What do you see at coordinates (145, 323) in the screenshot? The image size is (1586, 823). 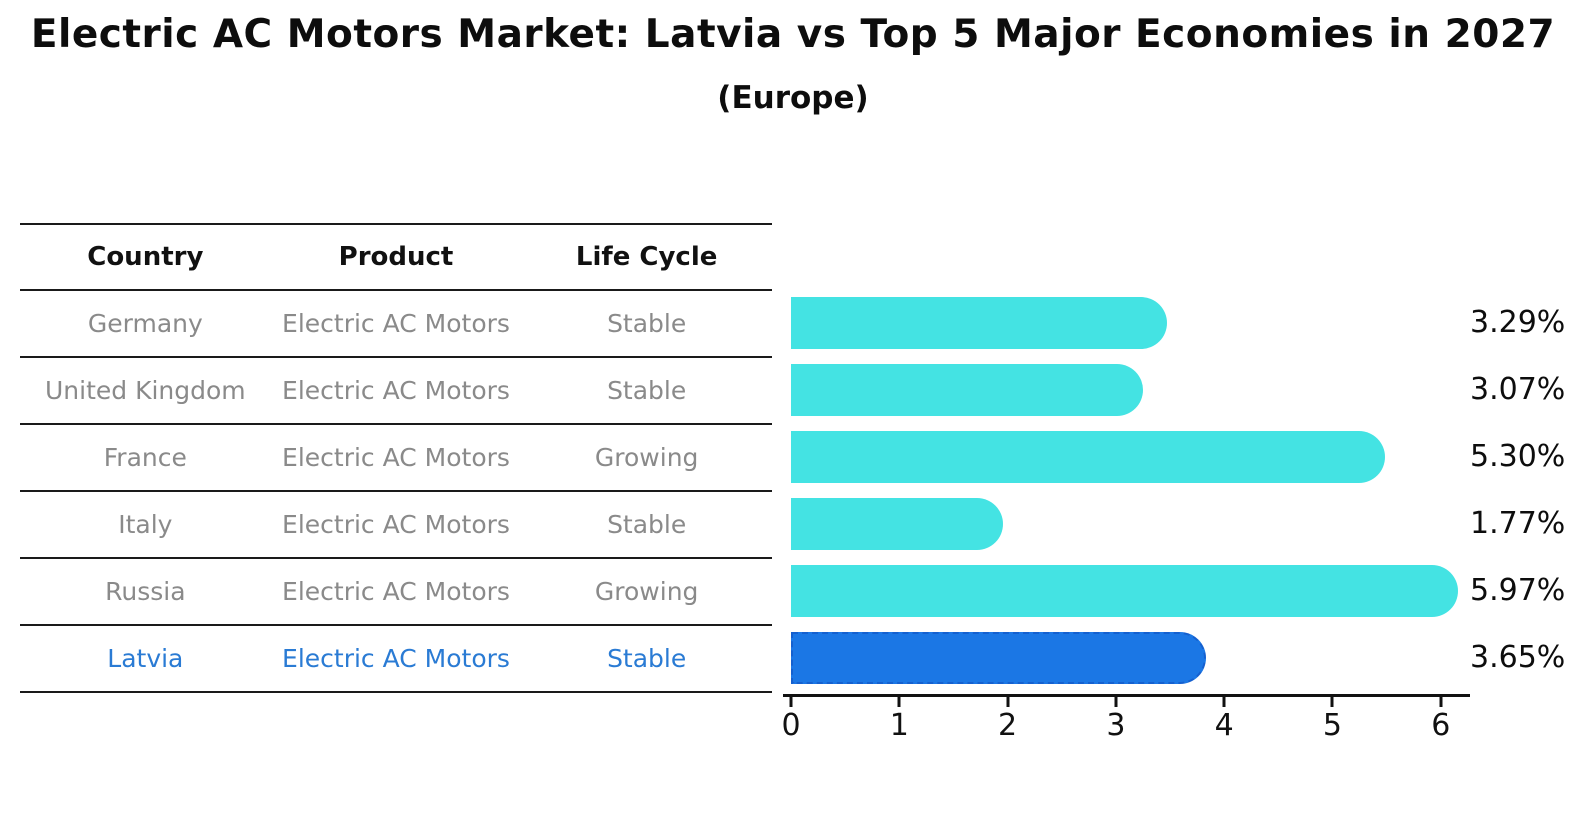 I see `country-cell: Germany` at bounding box center [145, 323].